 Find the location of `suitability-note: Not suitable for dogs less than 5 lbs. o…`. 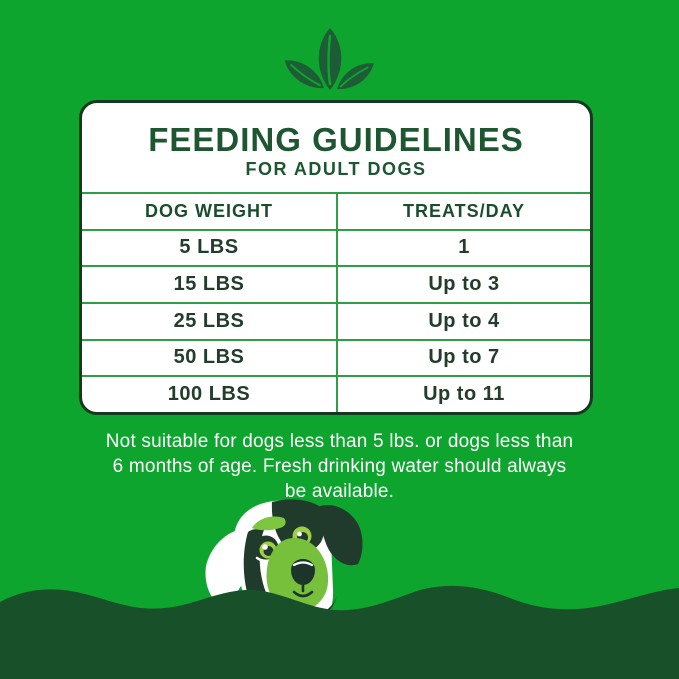

suitability-note: Not suitable for dogs less than 5 lbs. o… is located at coordinates (339, 466).